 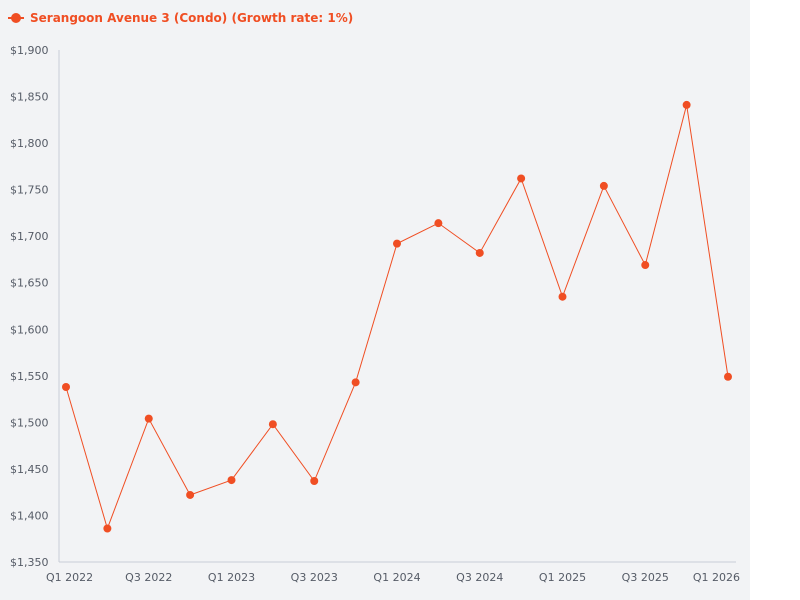 What do you see at coordinates (29, 562) in the screenshot?
I see `y-tick-label: $1,350` at bounding box center [29, 562].